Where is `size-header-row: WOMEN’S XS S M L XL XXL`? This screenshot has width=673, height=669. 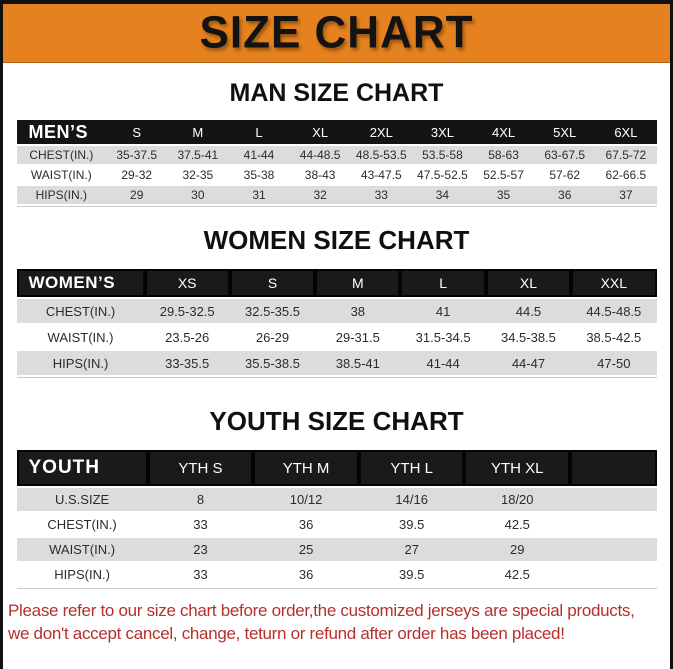 size-header-row: WOMEN’S XS S M L XL XXL is located at coordinates (336, 284).